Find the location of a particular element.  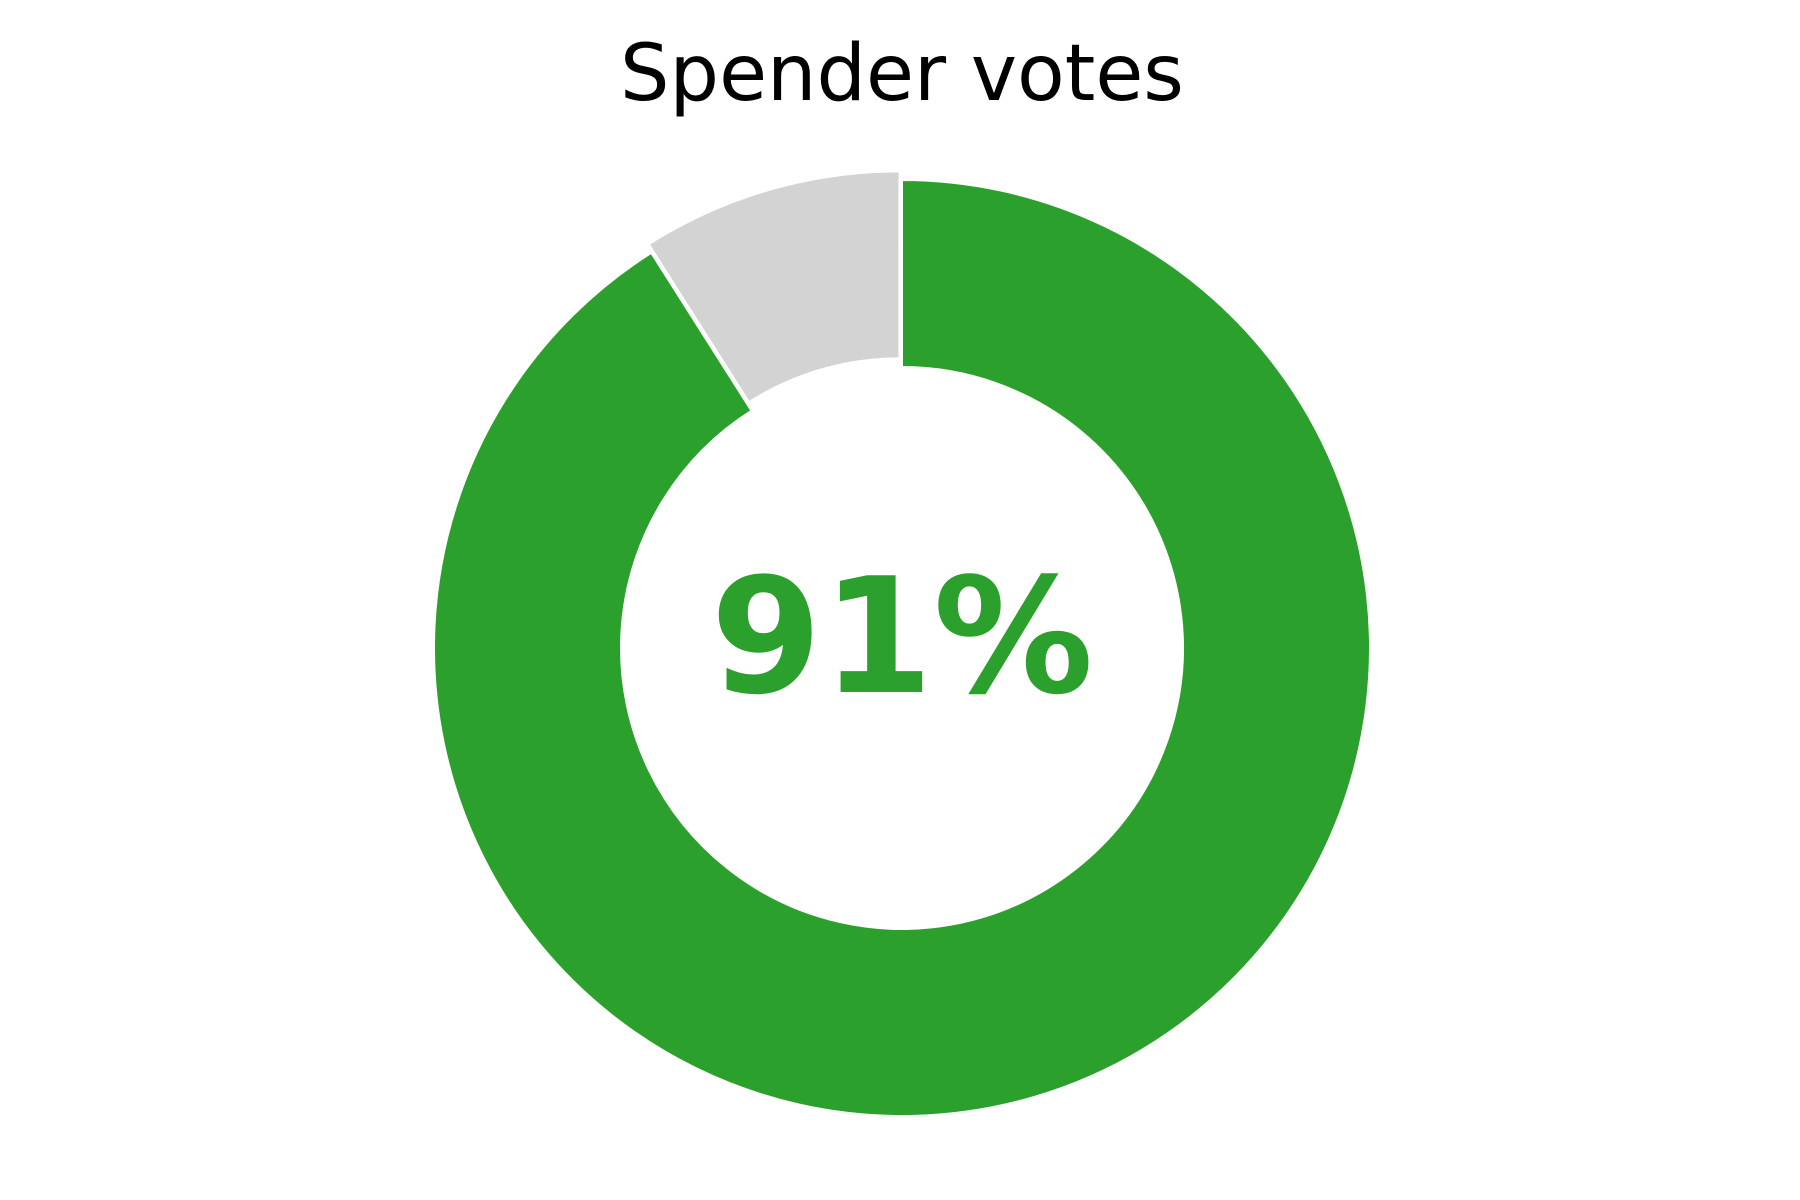

center-percentage-label: 91% is located at coordinates (902, 636).